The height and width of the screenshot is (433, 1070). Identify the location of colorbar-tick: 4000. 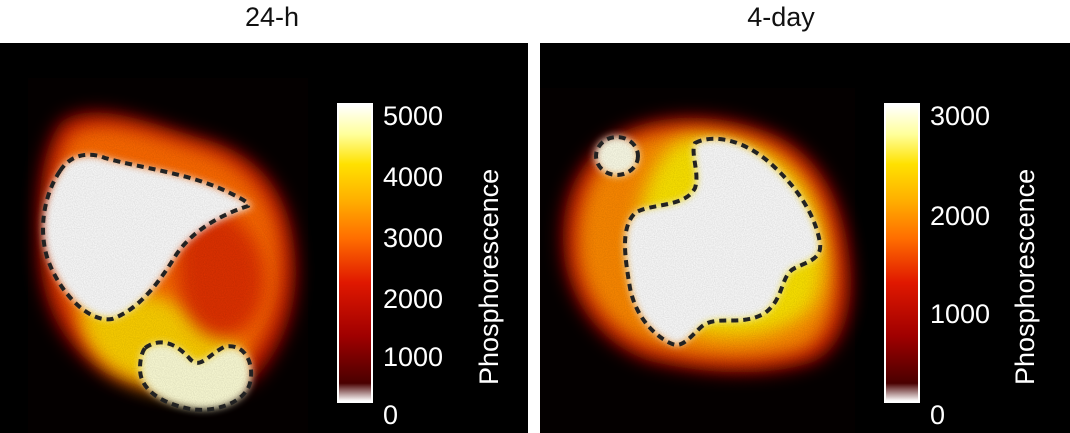
(413, 177).